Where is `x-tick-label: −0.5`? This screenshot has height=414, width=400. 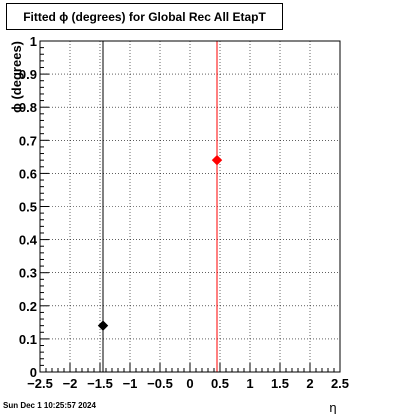
x-tick-label: −0.5 is located at coordinates (160, 383).